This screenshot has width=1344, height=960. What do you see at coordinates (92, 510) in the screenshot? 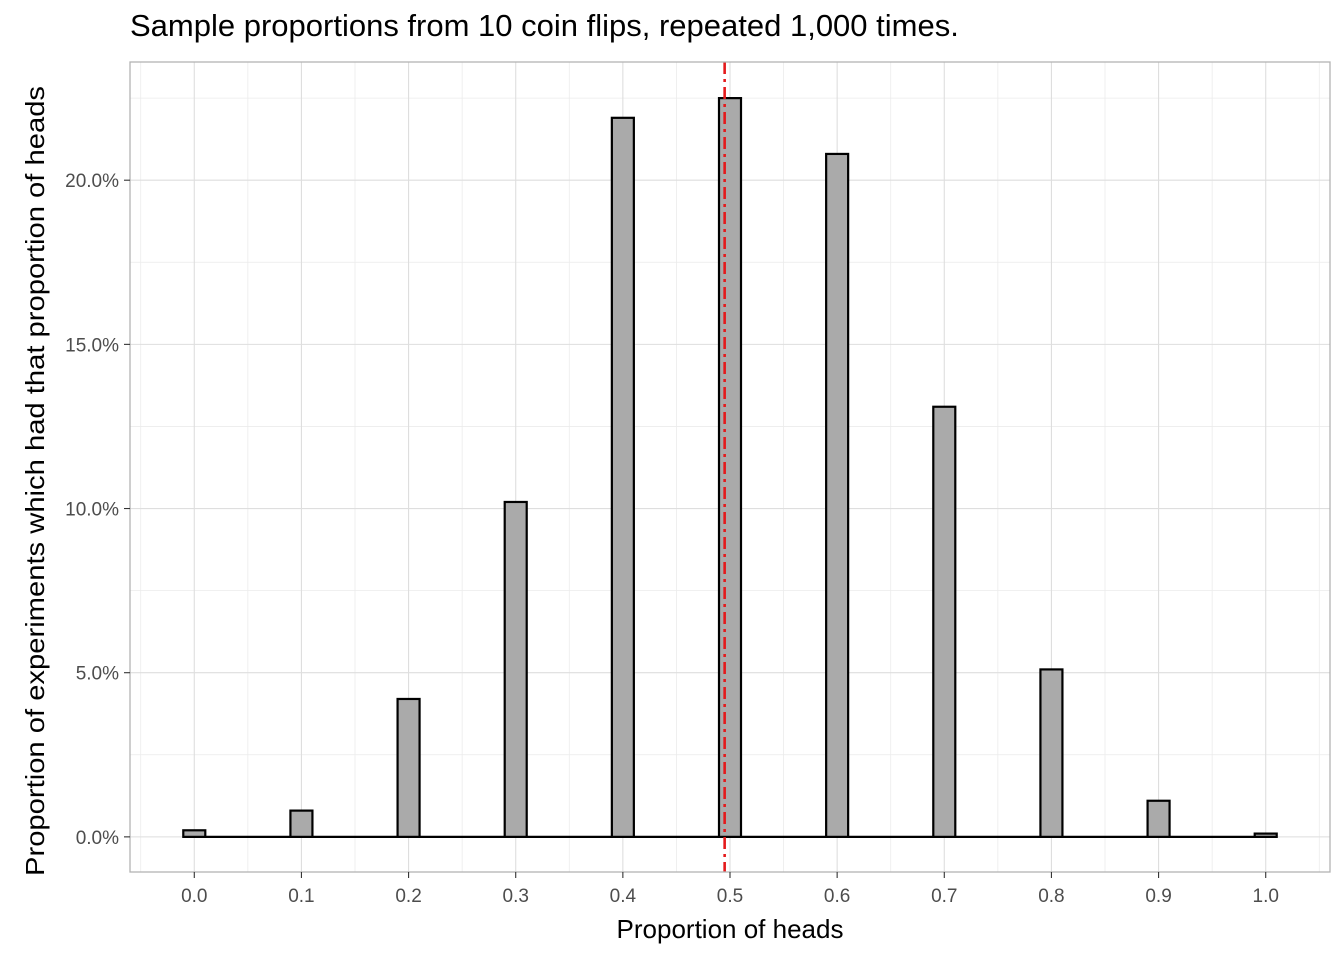
I see `y-tick-label: 10.0%` at bounding box center [92, 510].